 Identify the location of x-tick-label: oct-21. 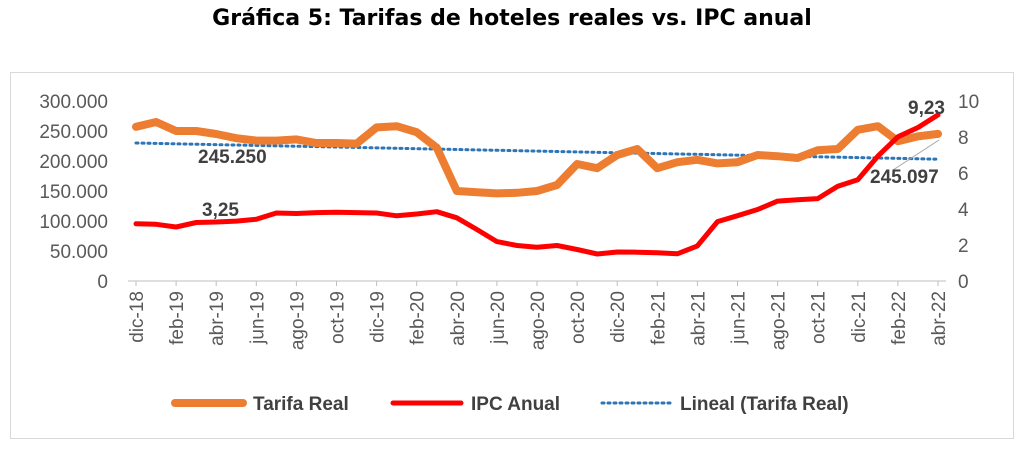
(819, 317).